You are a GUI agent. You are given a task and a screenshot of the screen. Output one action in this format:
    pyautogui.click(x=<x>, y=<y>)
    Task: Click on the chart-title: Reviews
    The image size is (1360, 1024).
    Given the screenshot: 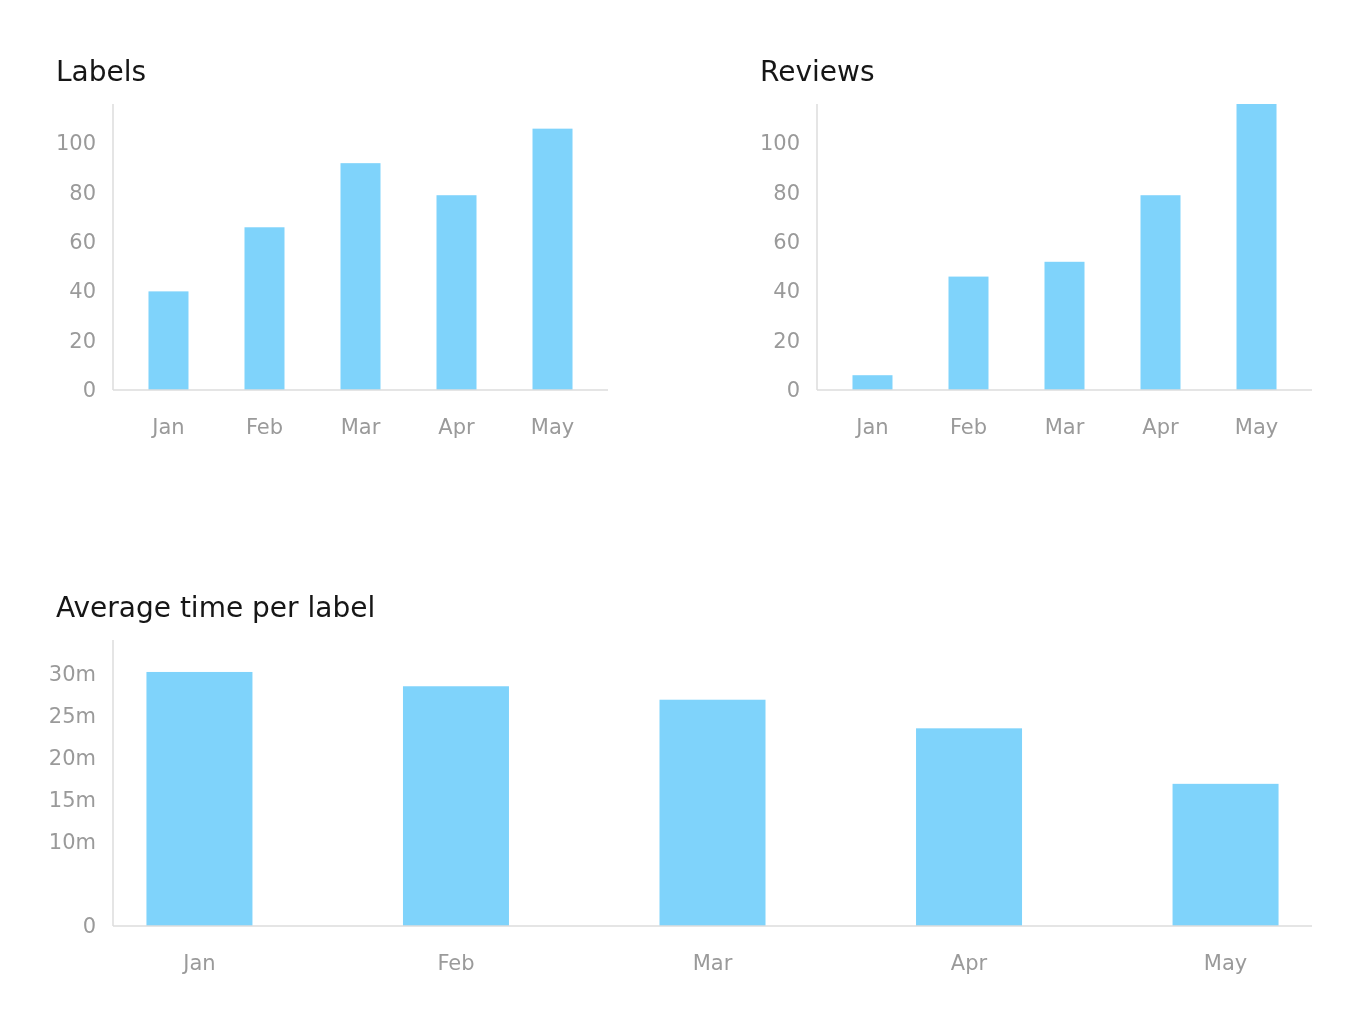 What is the action you would take?
    pyautogui.click(x=817, y=71)
    